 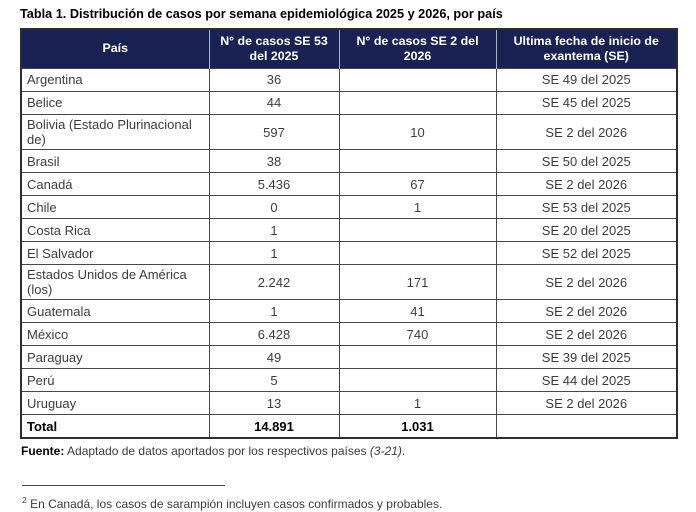 What do you see at coordinates (274, 132) in the screenshot?
I see `cases-se53-cell: 597` at bounding box center [274, 132].